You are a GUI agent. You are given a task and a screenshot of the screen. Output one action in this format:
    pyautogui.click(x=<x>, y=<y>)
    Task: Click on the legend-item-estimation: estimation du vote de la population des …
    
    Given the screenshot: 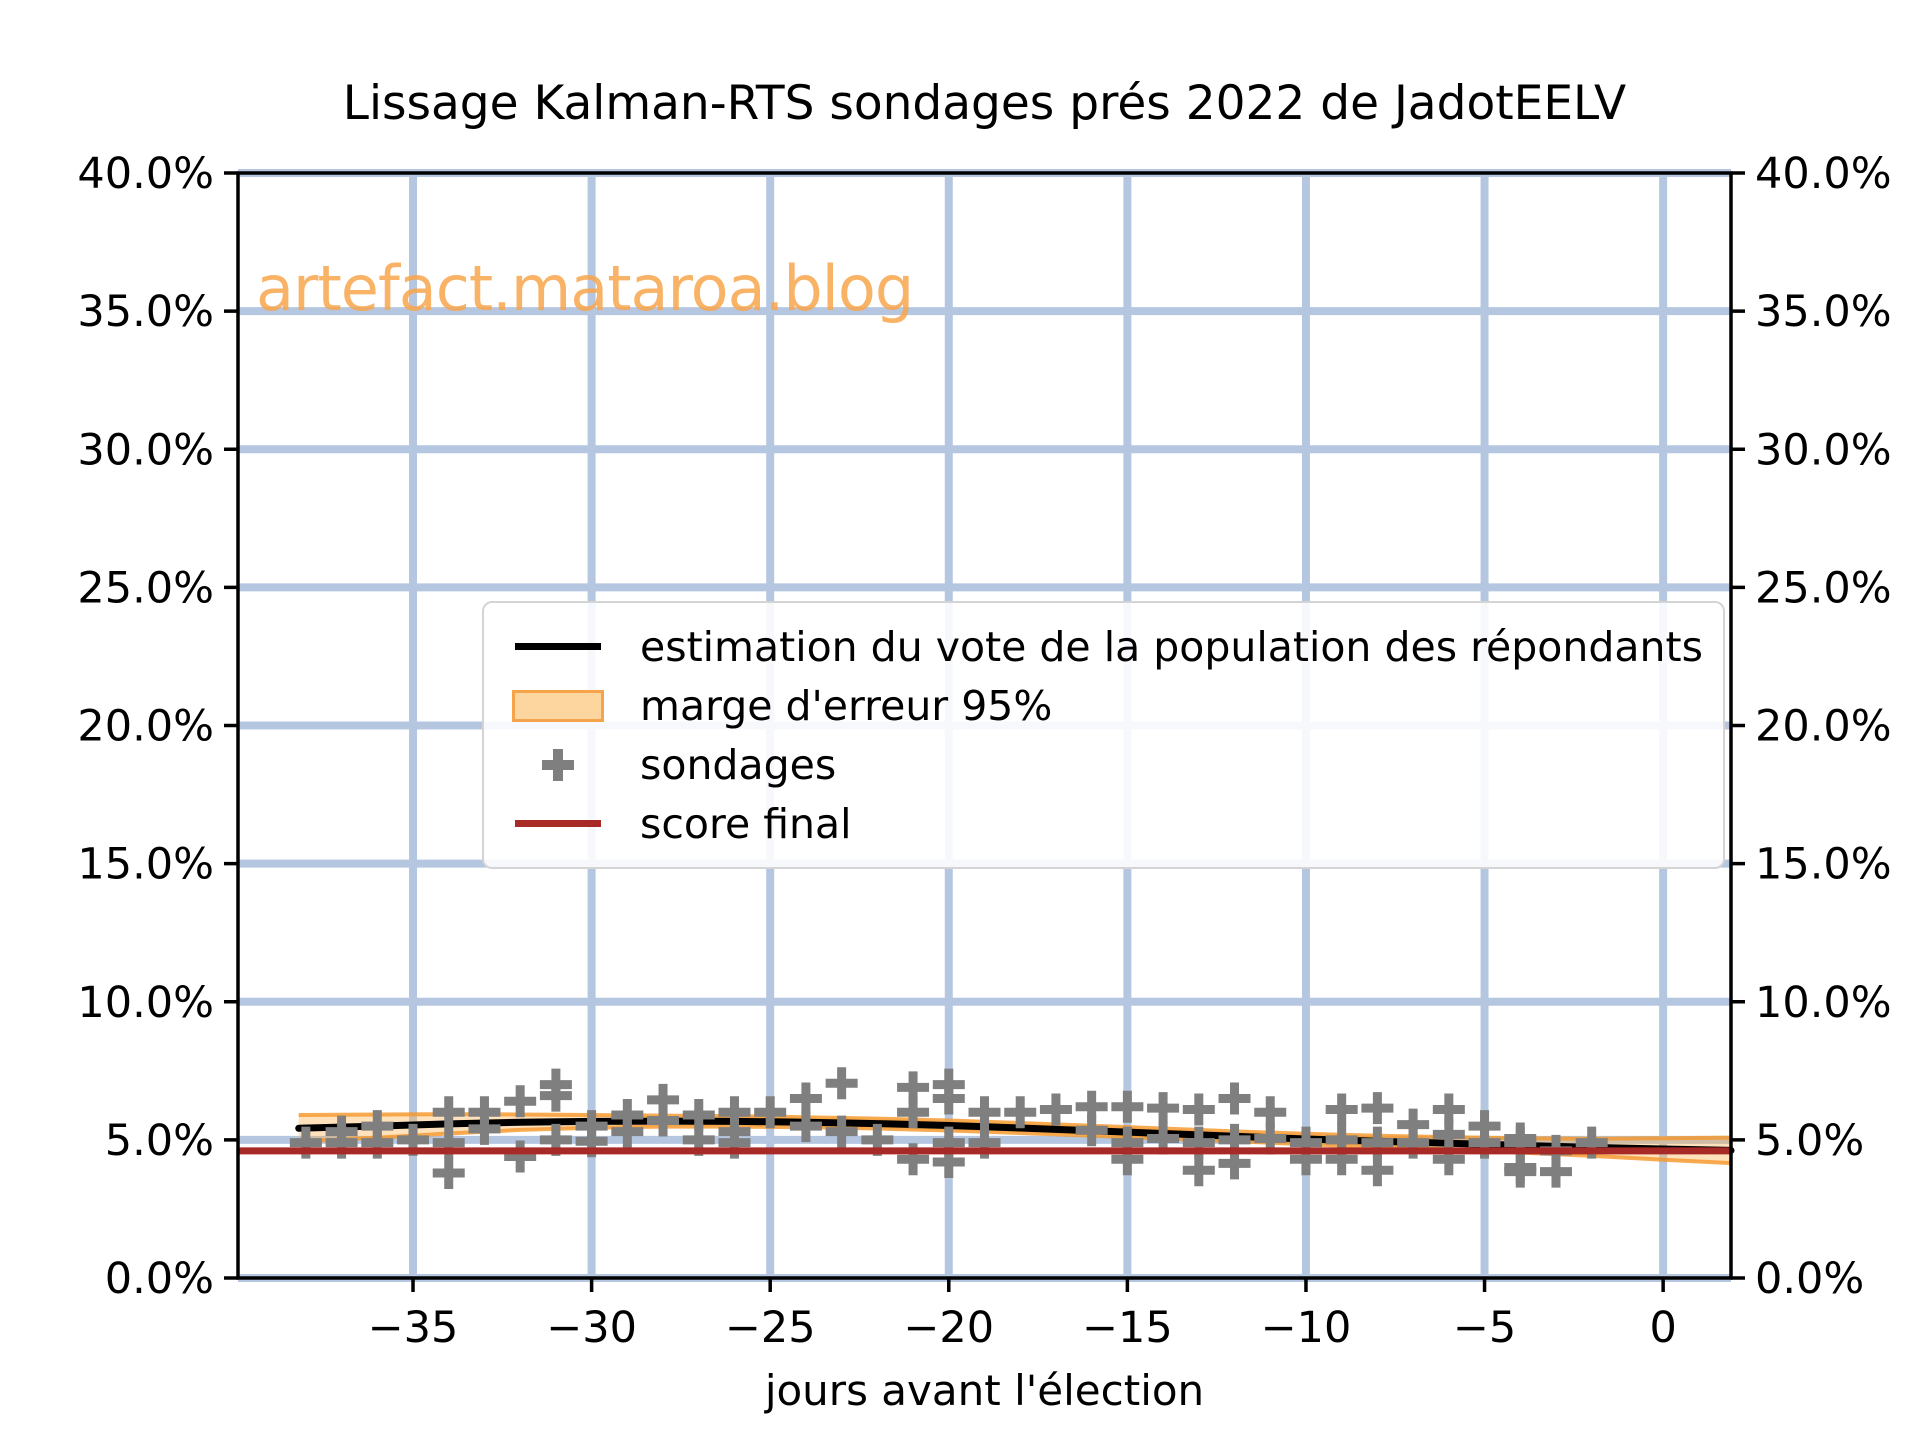 What is the action you would take?
    pyautogui.click(x=1106, y=647)
    